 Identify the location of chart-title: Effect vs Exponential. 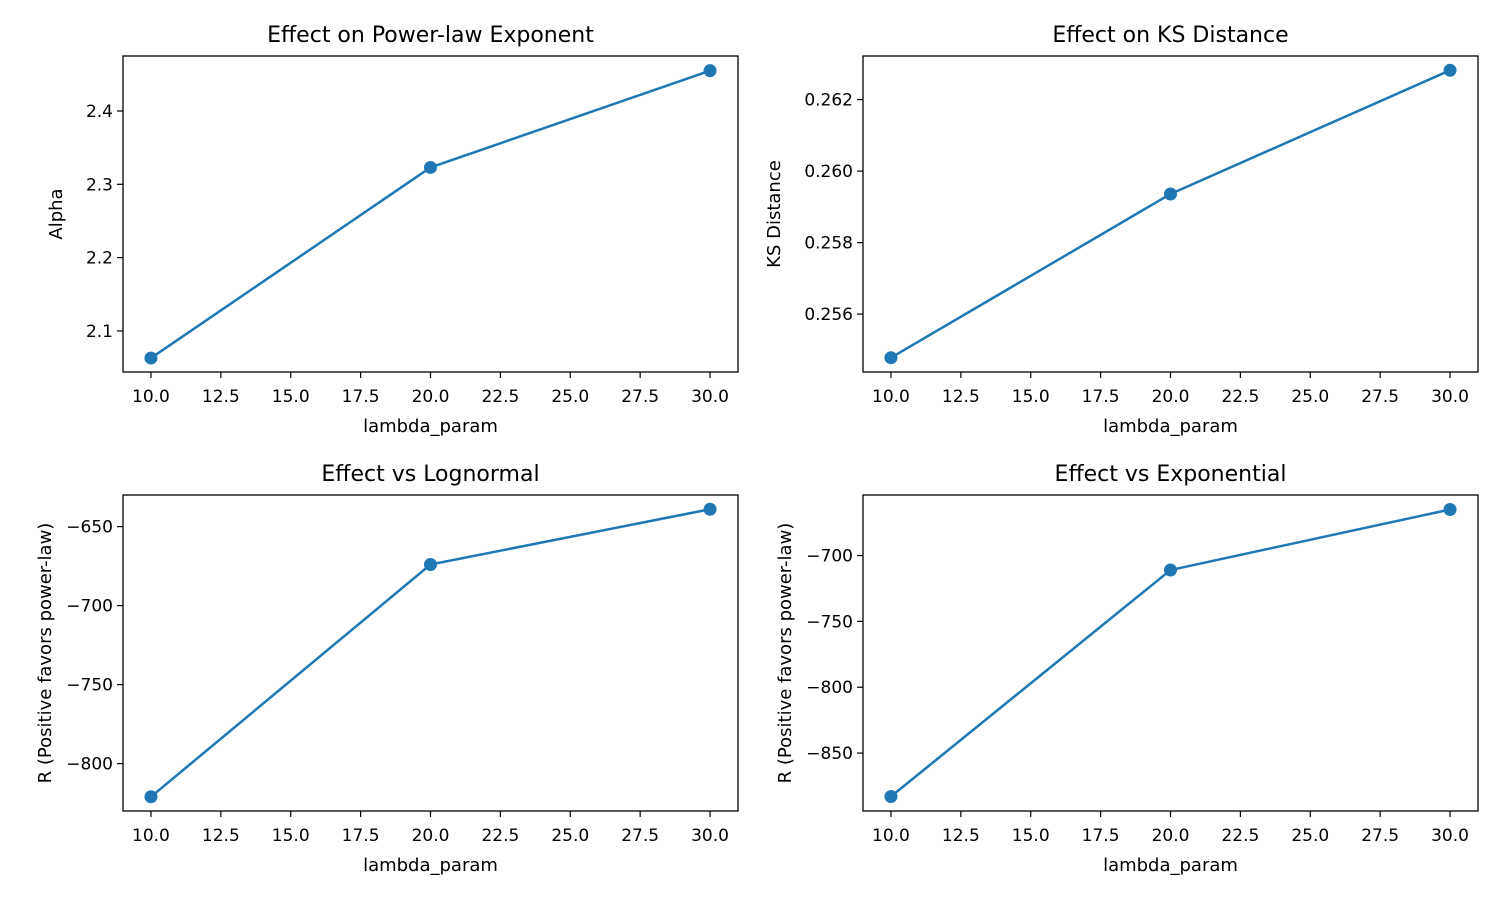
(1171, 474).